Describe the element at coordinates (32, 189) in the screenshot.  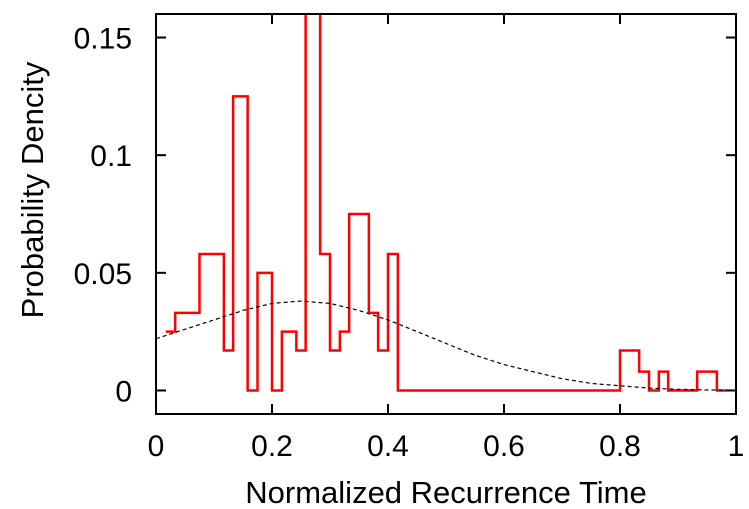
I see `y-axis-label: Probability Dencity` at that location.